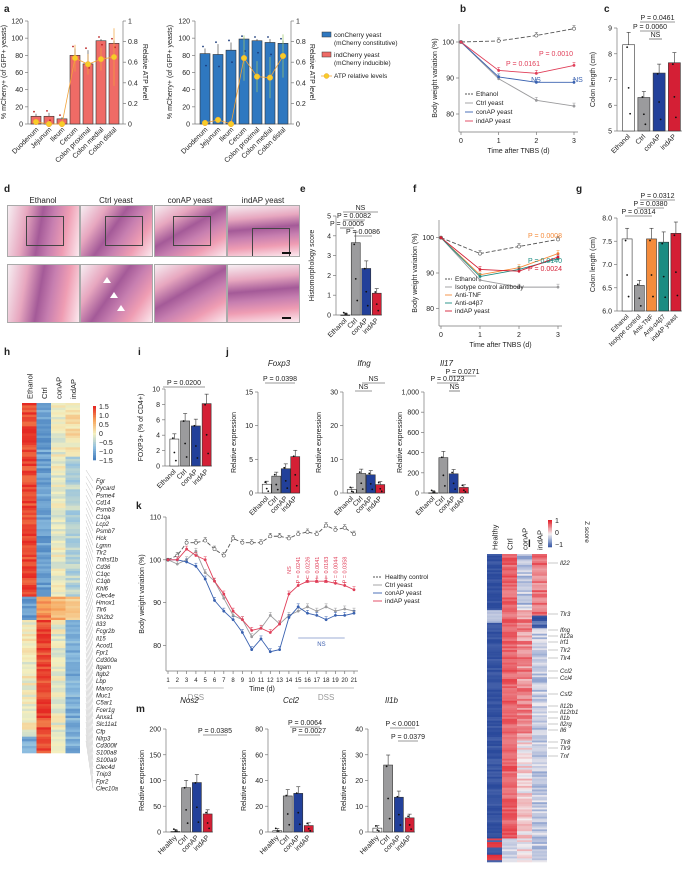 The image size is (685, 873). I want to click on a-right-atp-point, so click(283, 56).